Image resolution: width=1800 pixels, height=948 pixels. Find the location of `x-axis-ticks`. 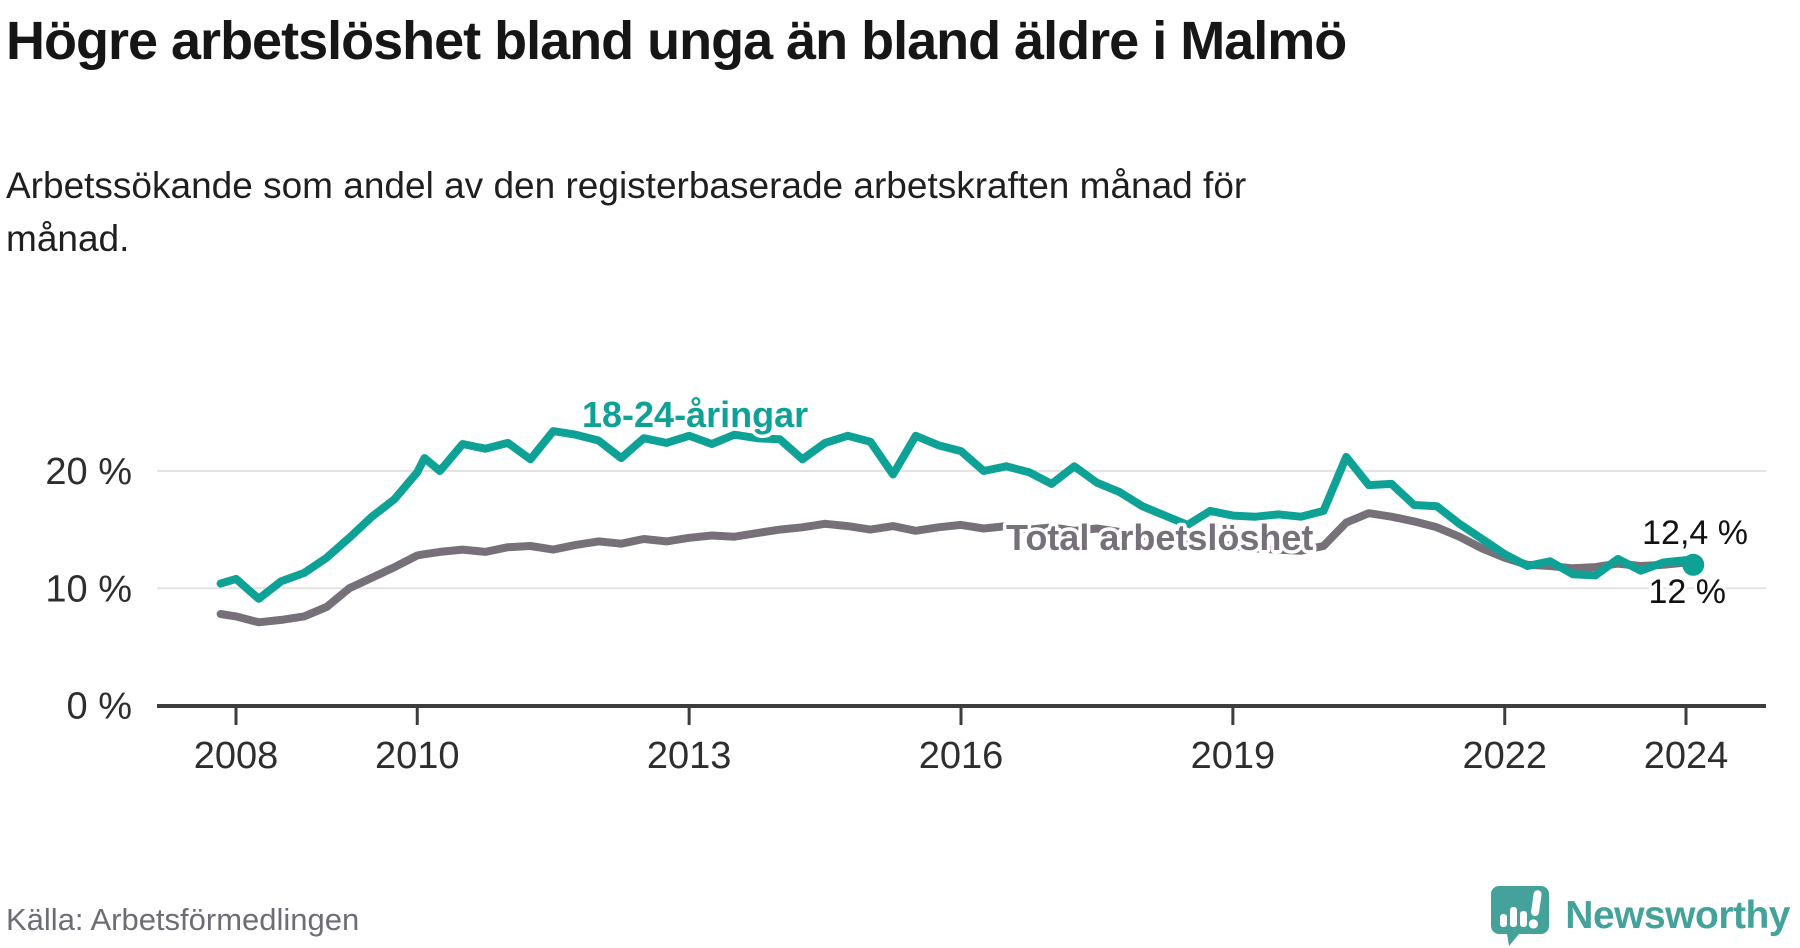

x-axis-ticks is located at coordinates (961, 716).